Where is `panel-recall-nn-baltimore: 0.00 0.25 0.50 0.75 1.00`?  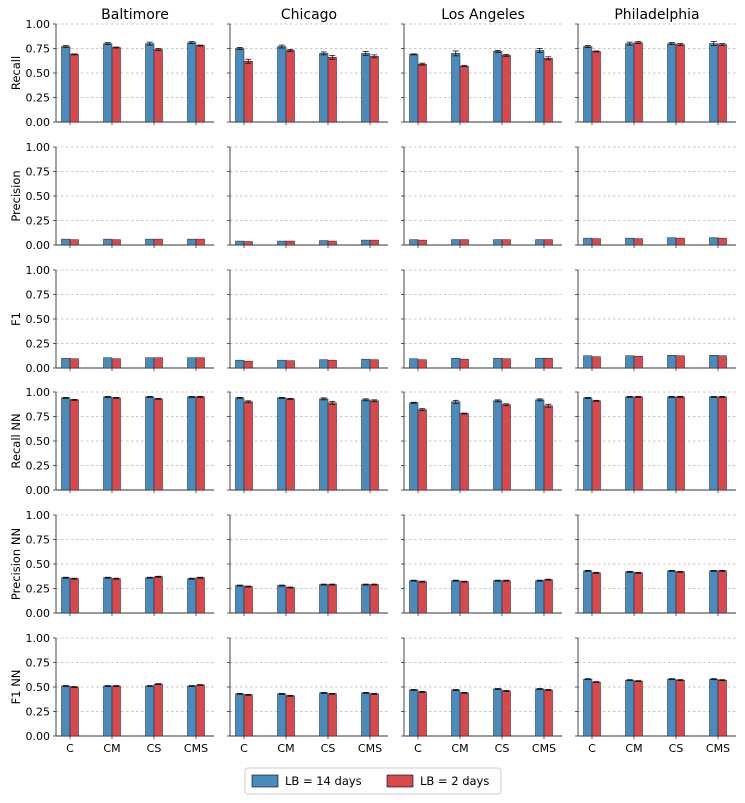 panel-recall-nn-baltimore: 0.00 0.25 0.50 0.75 1.00 is located at coordinates (120, 441).